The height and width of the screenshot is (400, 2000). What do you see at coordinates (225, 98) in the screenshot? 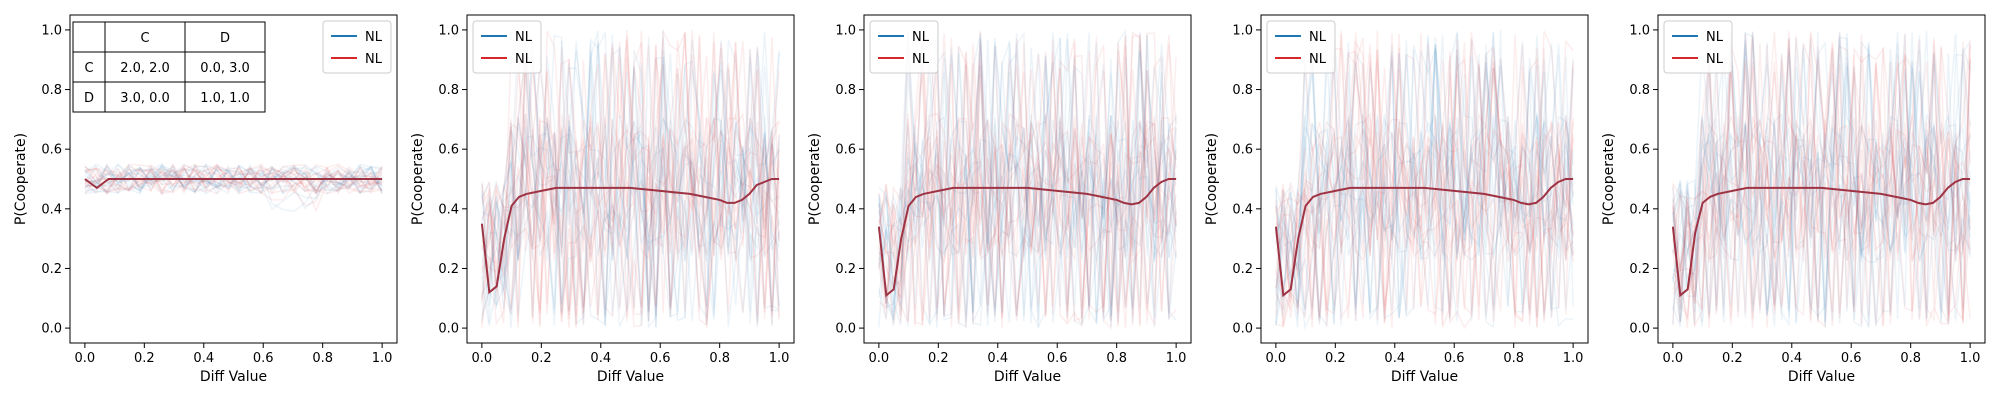
I see `table-cell: 1.0, 1.0` at bounding box center [225, 98].